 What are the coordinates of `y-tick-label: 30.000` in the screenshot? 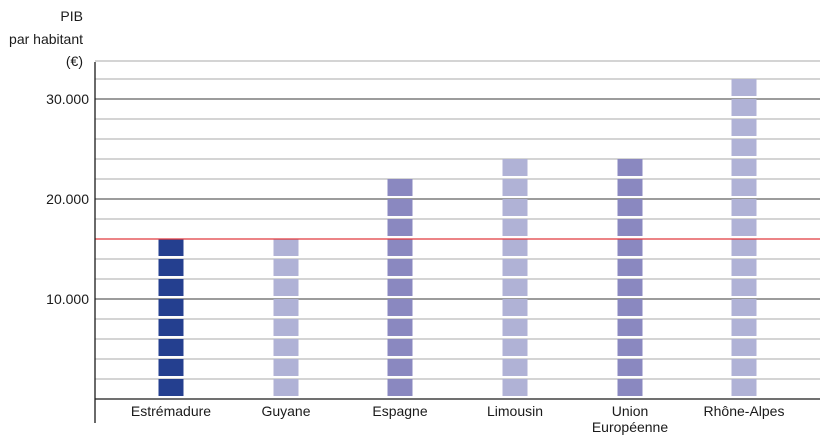 It's located at (67, 99).